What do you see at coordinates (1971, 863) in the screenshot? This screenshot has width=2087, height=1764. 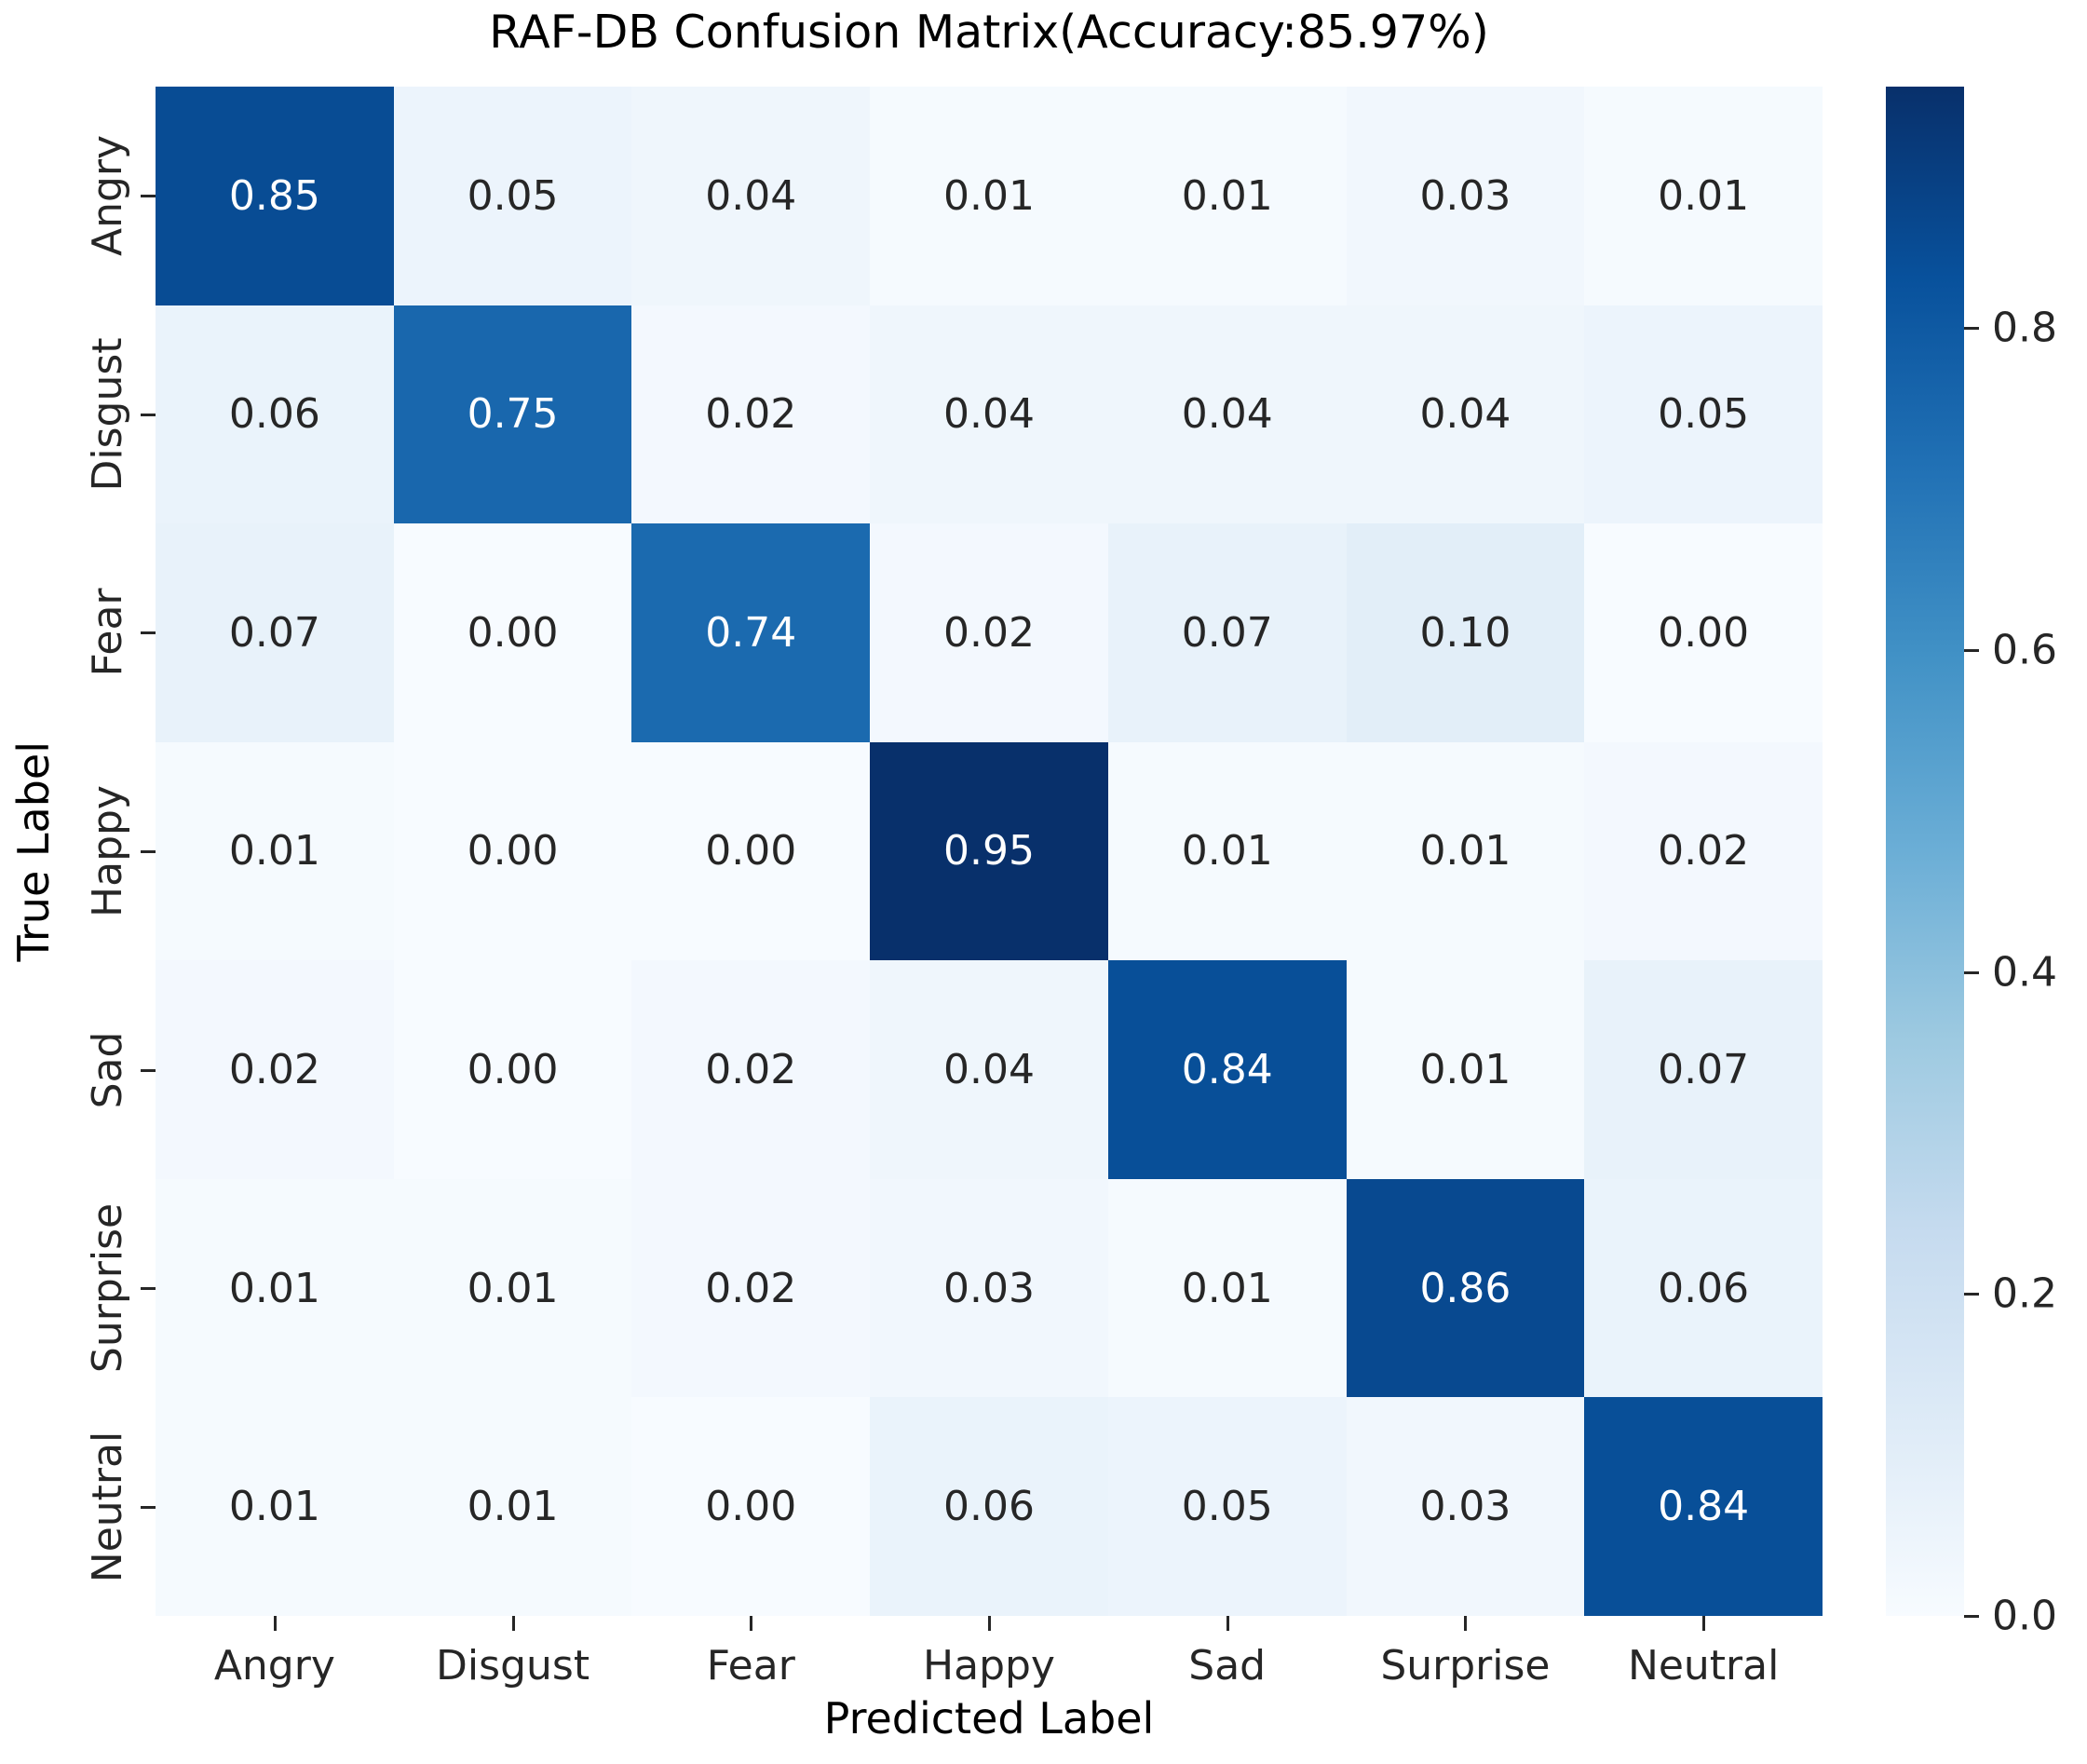 I see `colorbar: 0.8 0.6 0.4 0.2 0.0` at bounding box center [1971, 863].